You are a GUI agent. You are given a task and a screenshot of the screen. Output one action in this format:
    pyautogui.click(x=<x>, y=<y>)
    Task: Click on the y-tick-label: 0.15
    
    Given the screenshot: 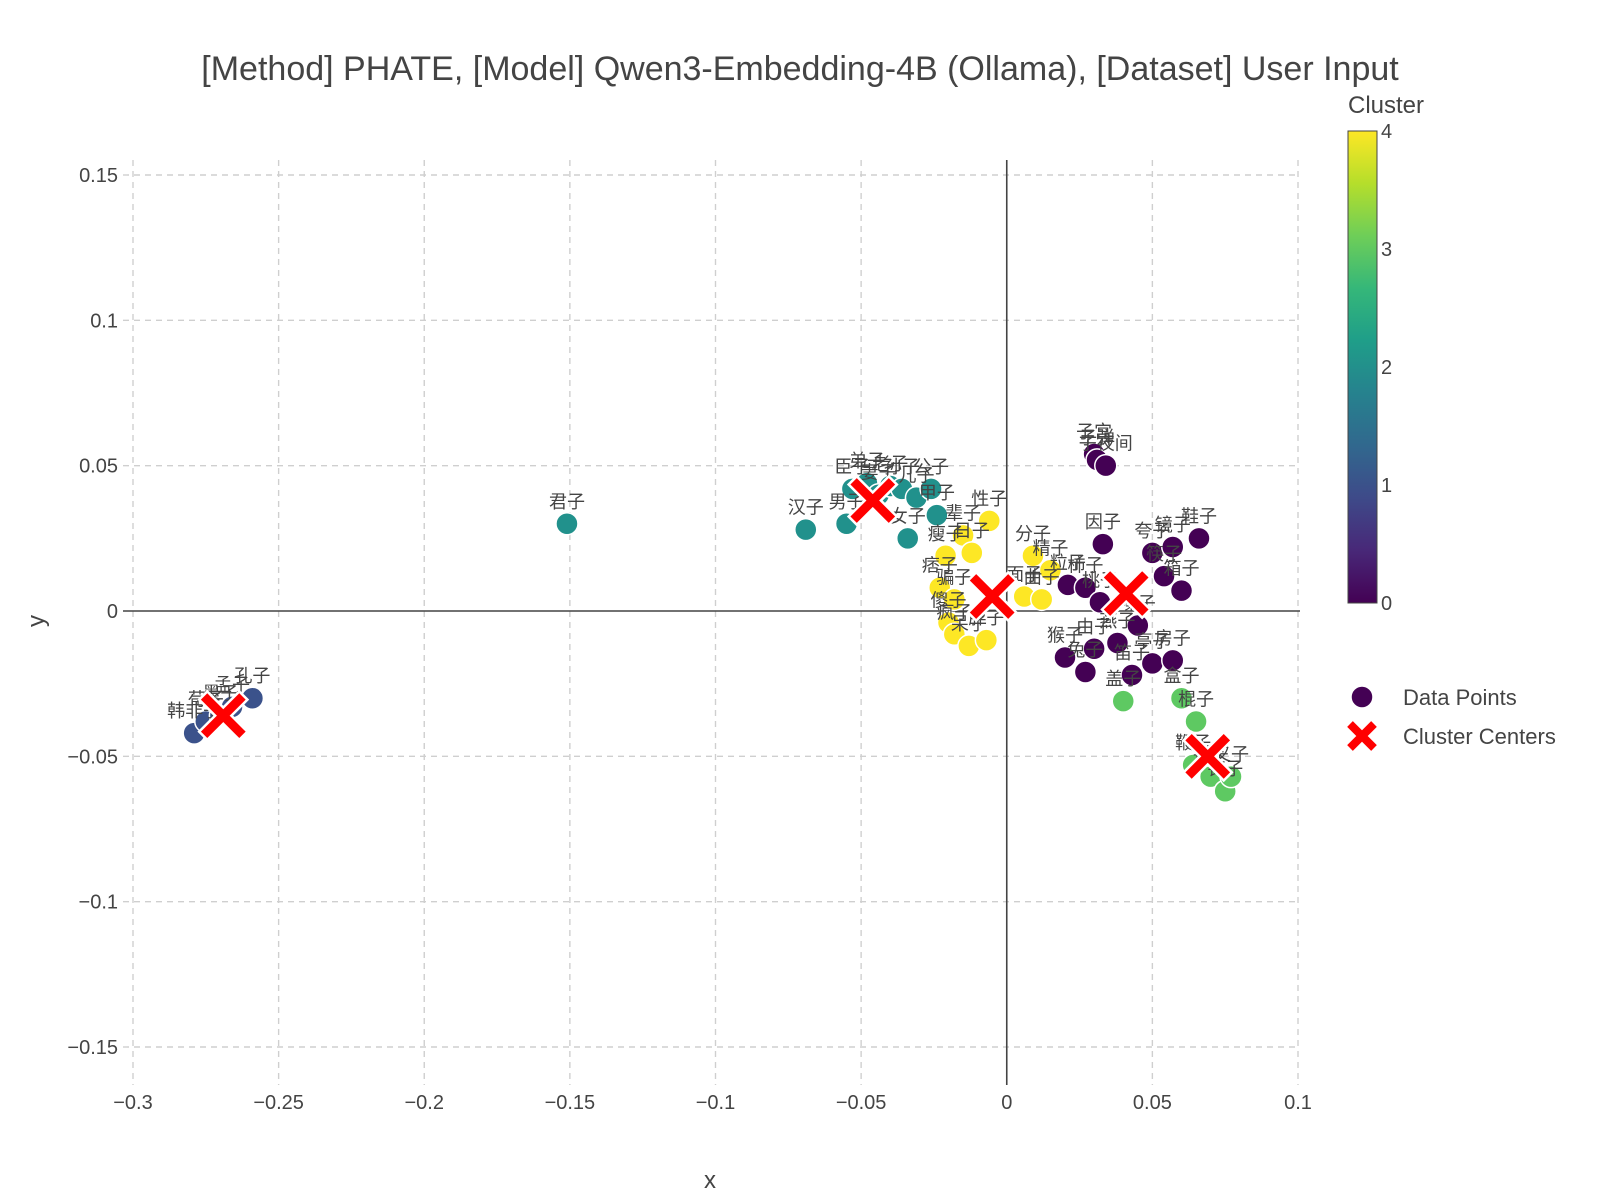 What is the action you would take?
    pyautogui.click(x=98, y=176)
    